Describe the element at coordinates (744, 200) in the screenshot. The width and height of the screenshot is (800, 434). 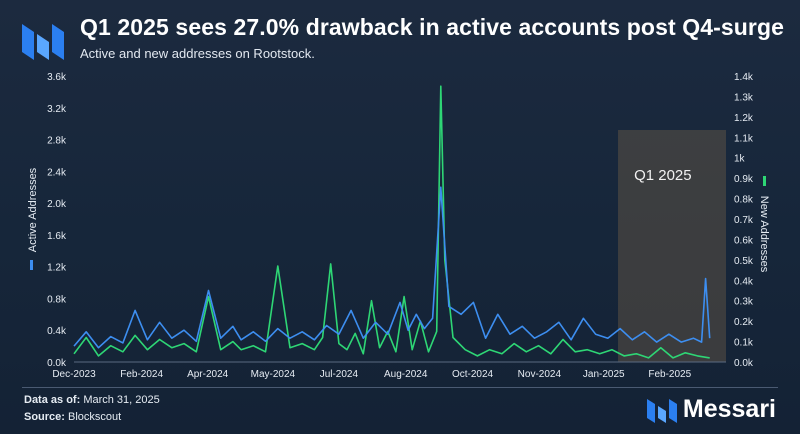
I see `y-right-tick-label: 0.8k` at that location.